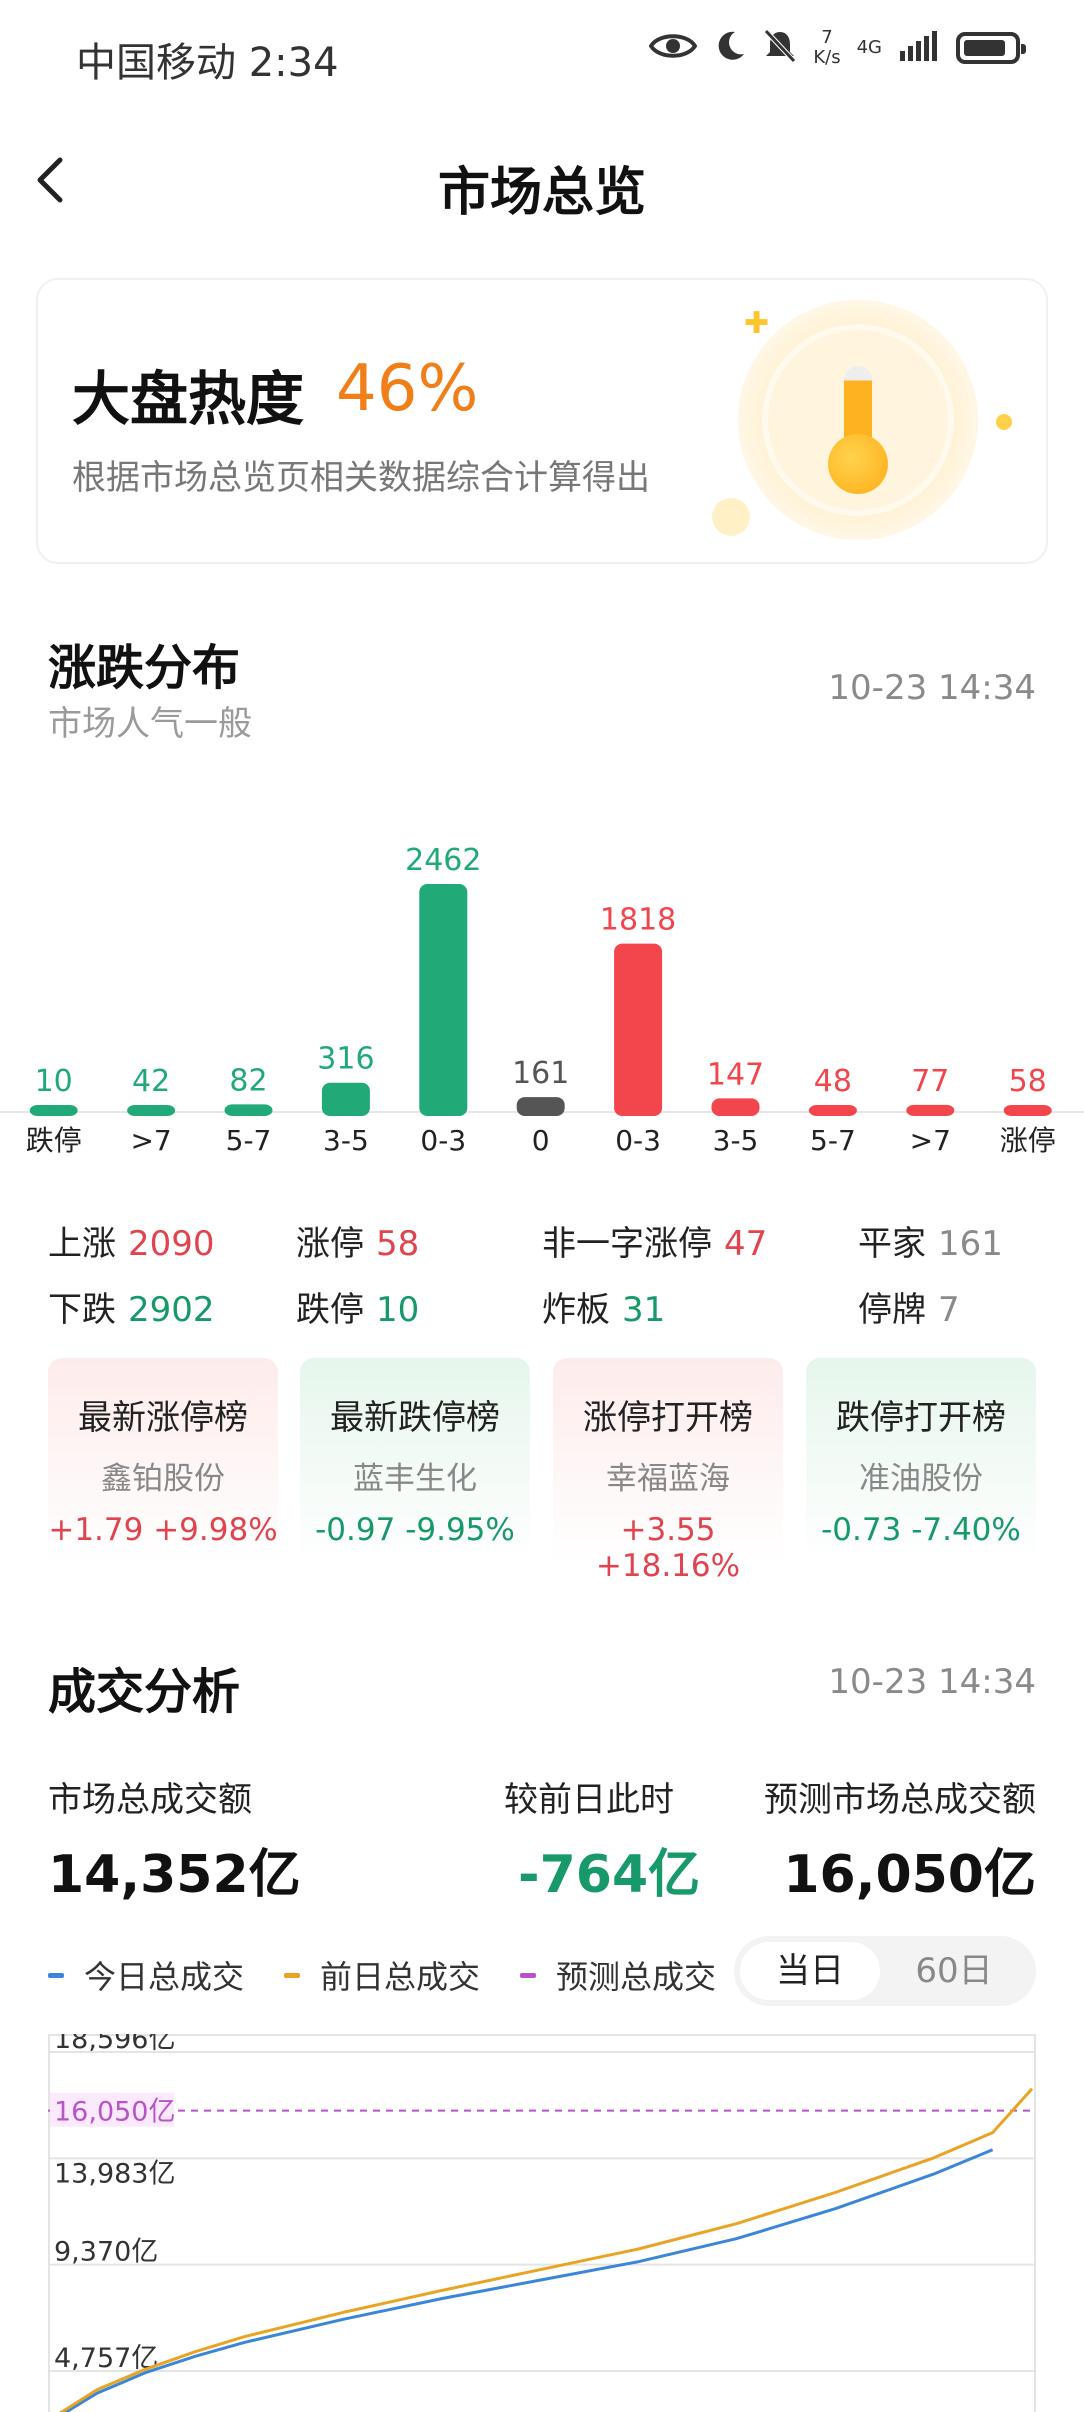 The image size is (1084, 2412). What do you see at coordinates (919, 48) in the screenshot?
I see `signal-icon` at bounding box center [919, 48].